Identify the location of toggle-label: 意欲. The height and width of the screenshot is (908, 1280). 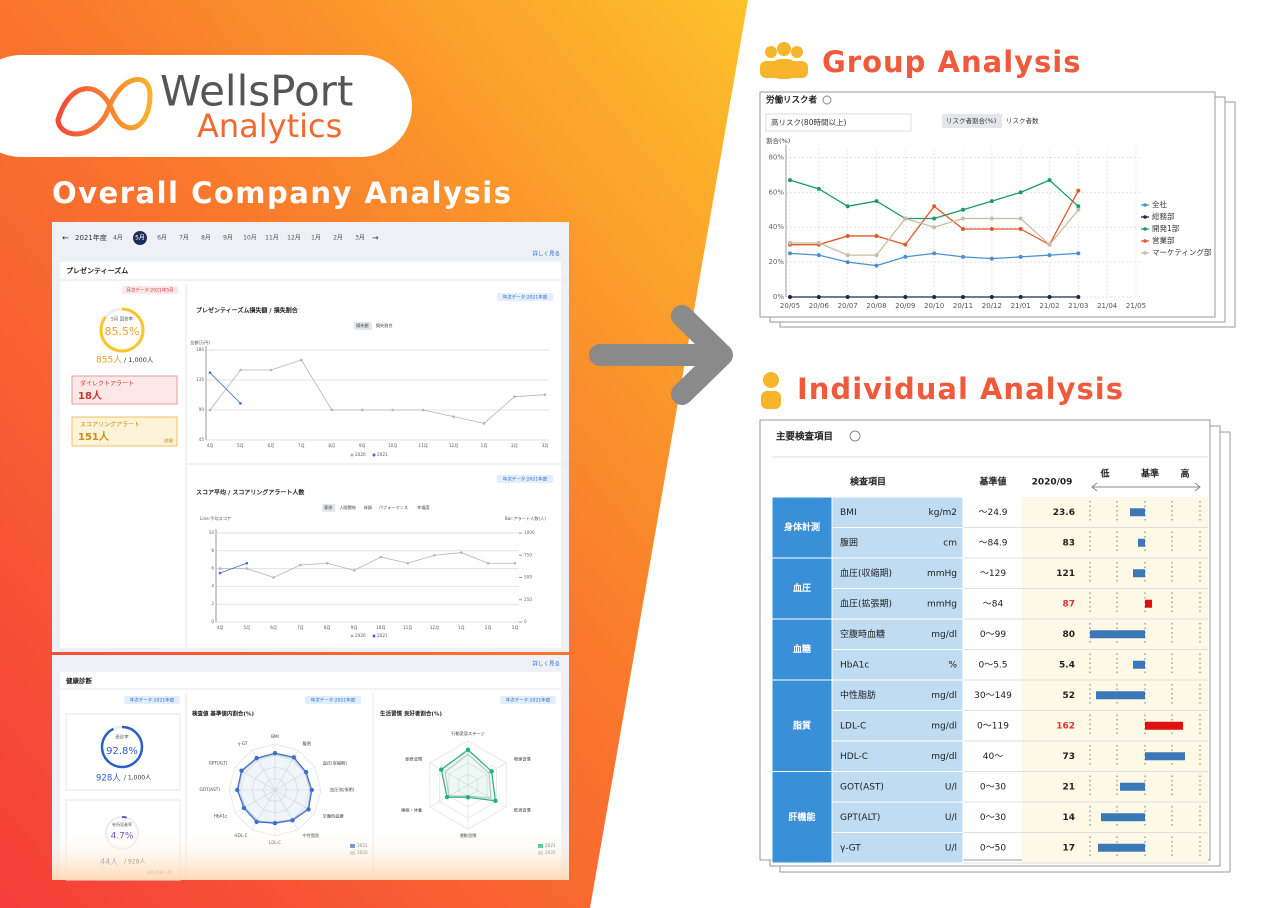
(328, 507).